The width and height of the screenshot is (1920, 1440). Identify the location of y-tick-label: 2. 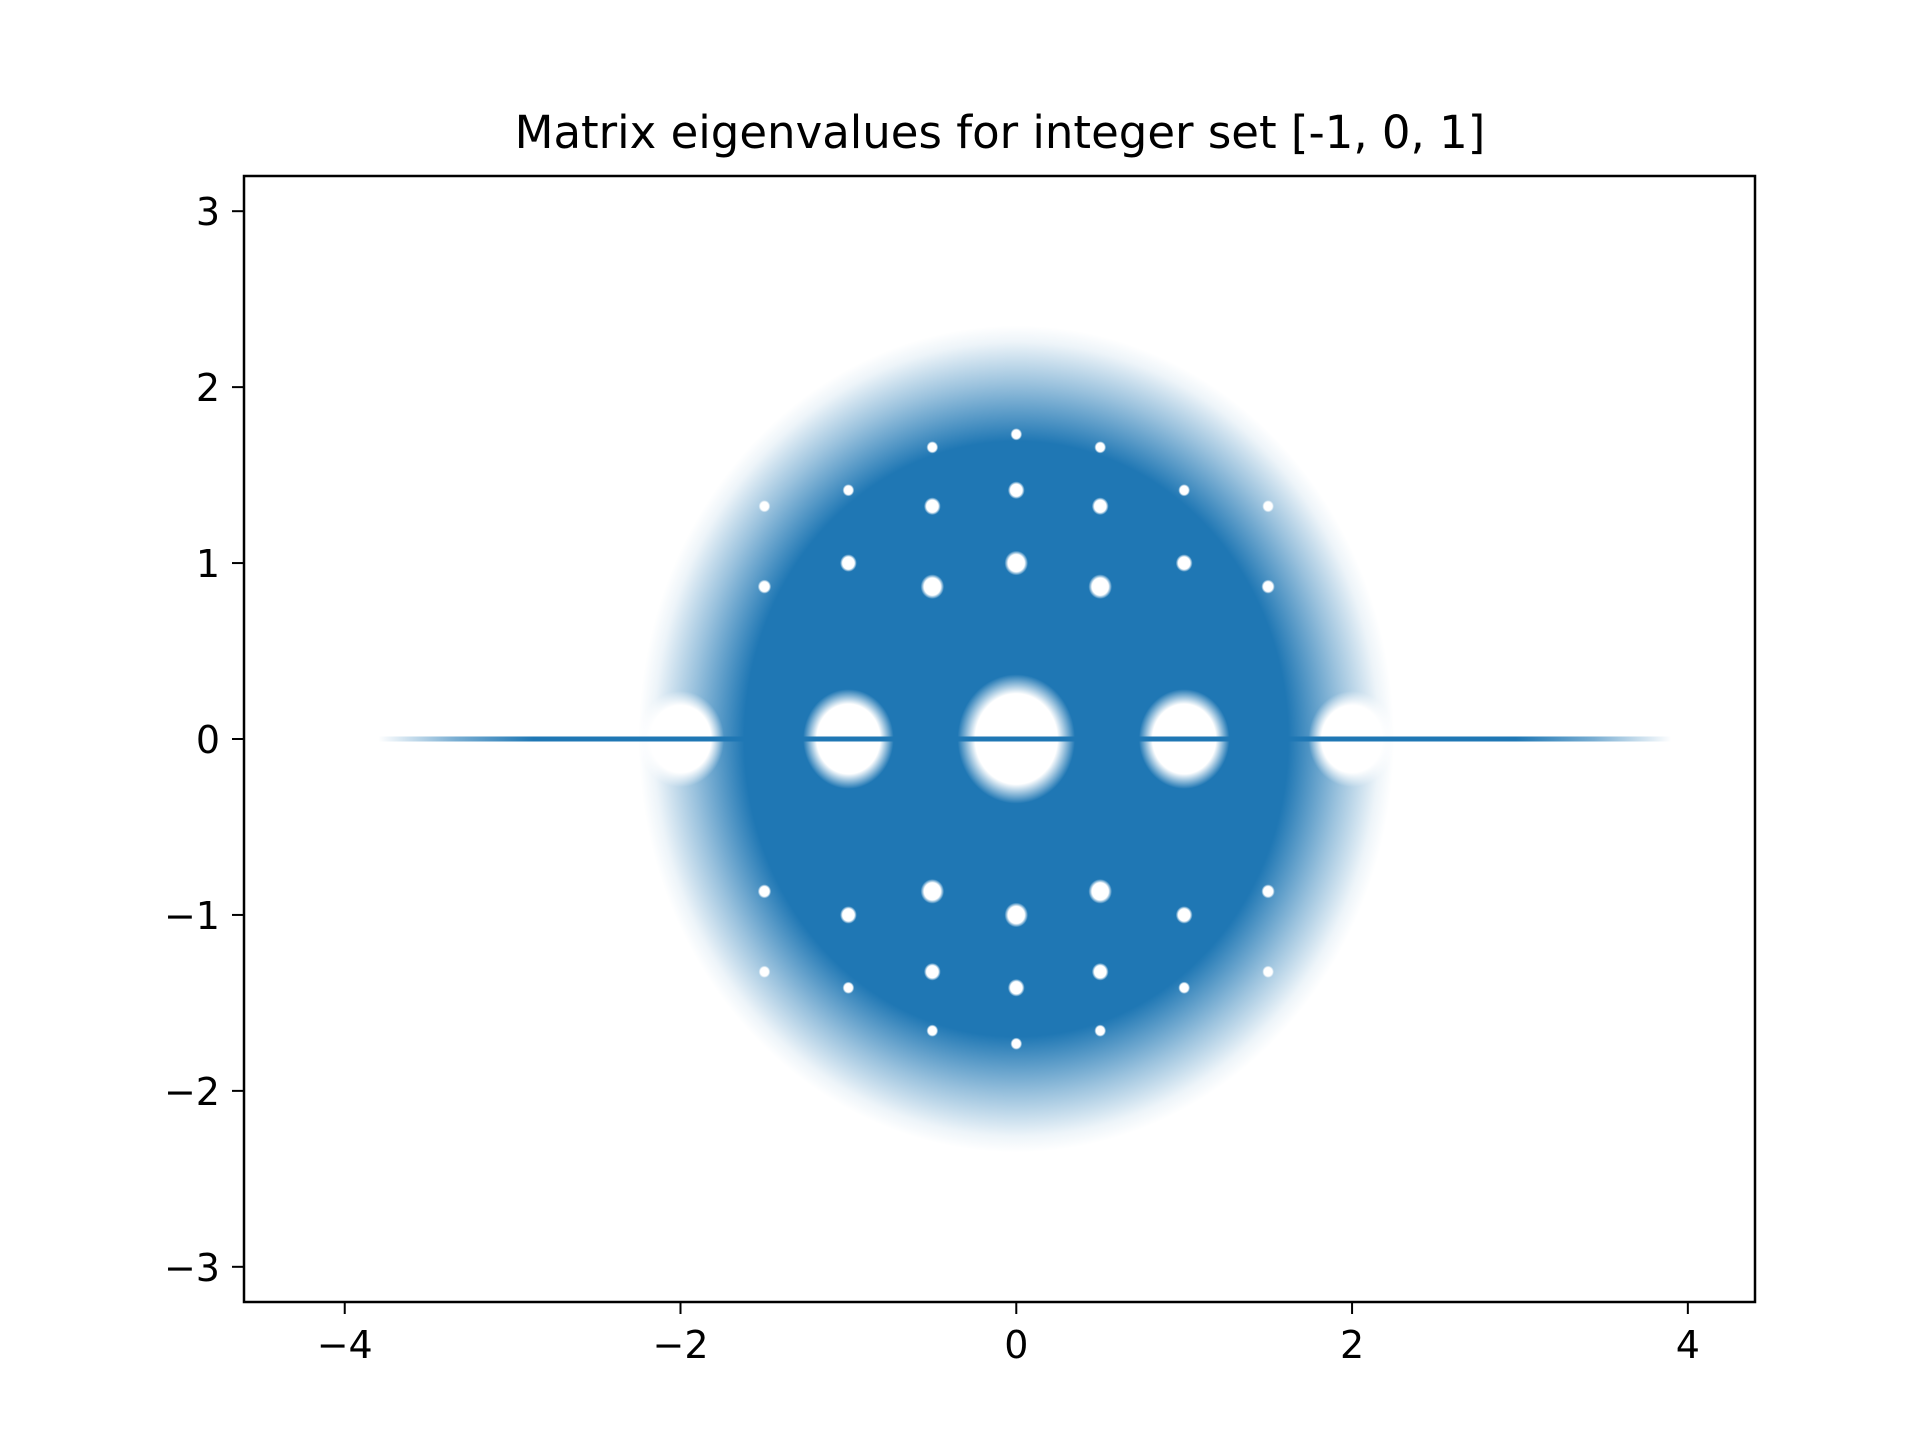
(208, 388).